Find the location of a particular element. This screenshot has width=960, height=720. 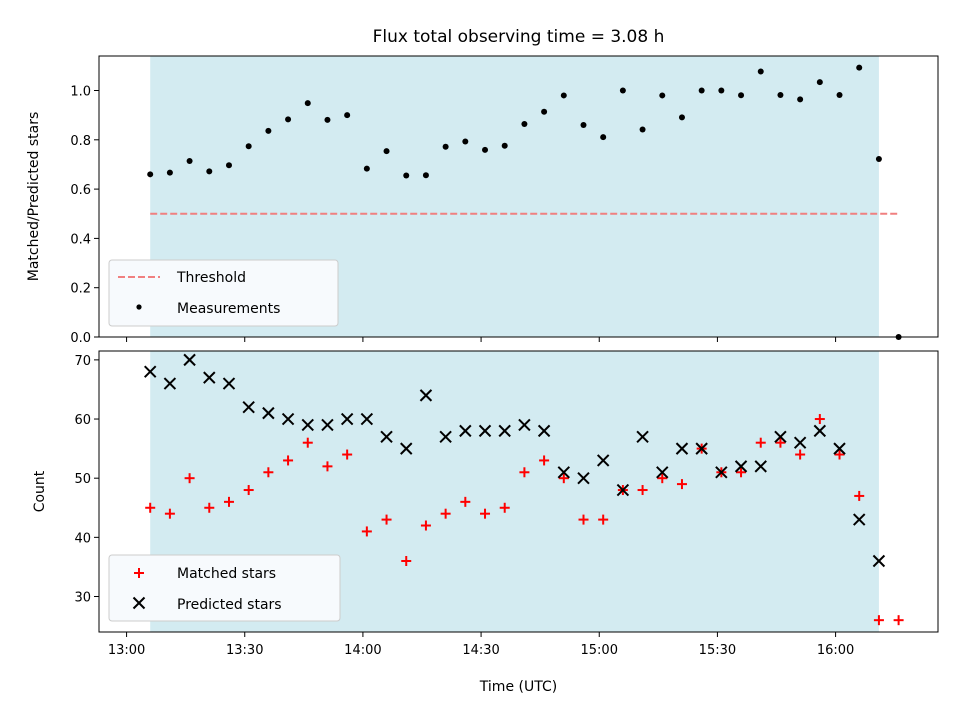

count-legend: Matched stars Predicted stars is located at coordinates (224, 588).